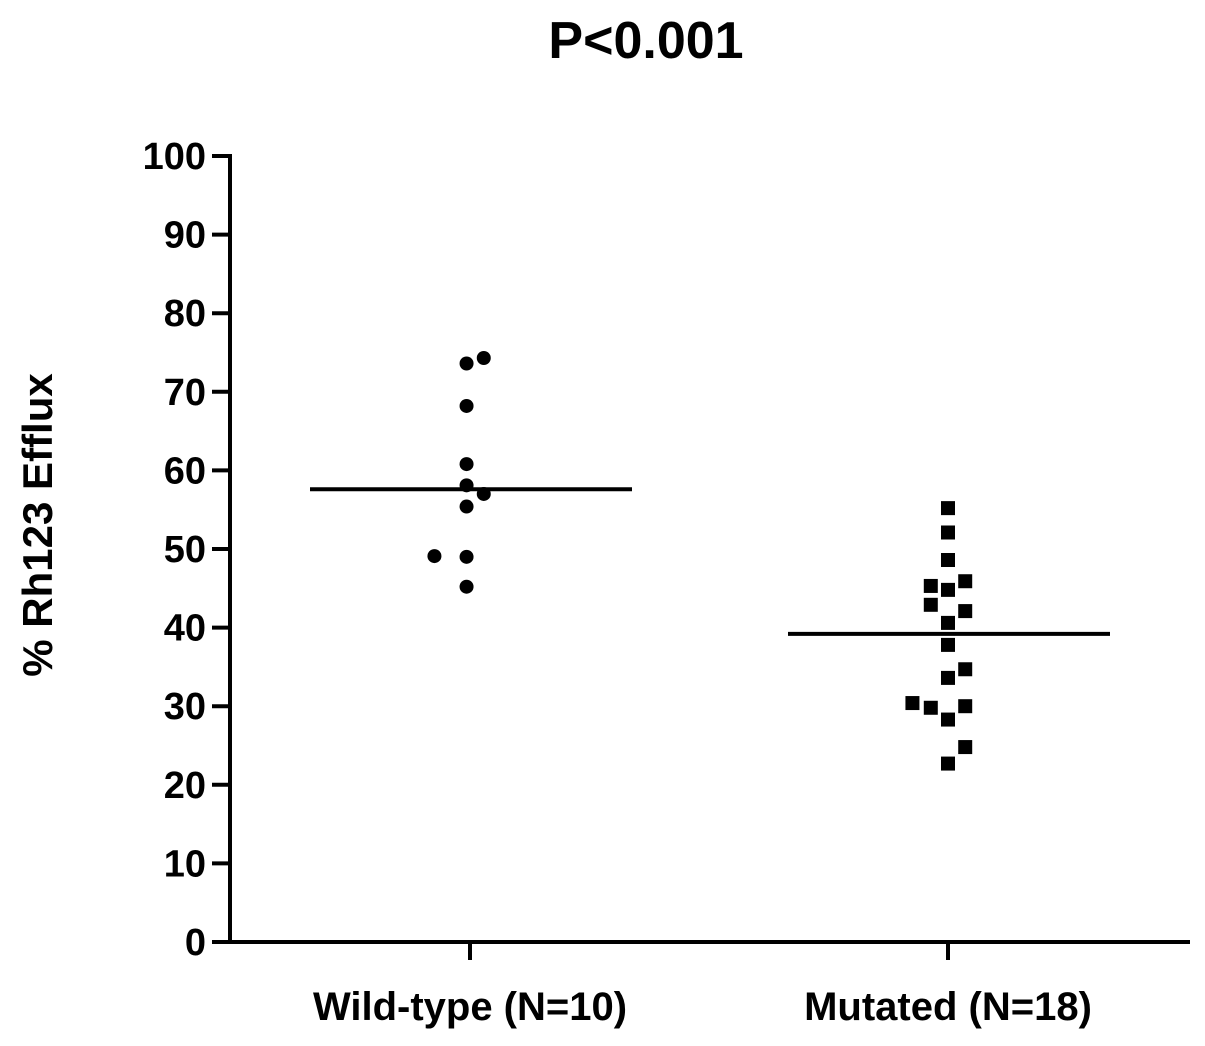 Image resolution: width=1205 pixels, height=1046 pixels. What do you see at coordinates (185, 707) in the screenshot?
I see `y-tick-label: 30` at bounding box center [185, 707].